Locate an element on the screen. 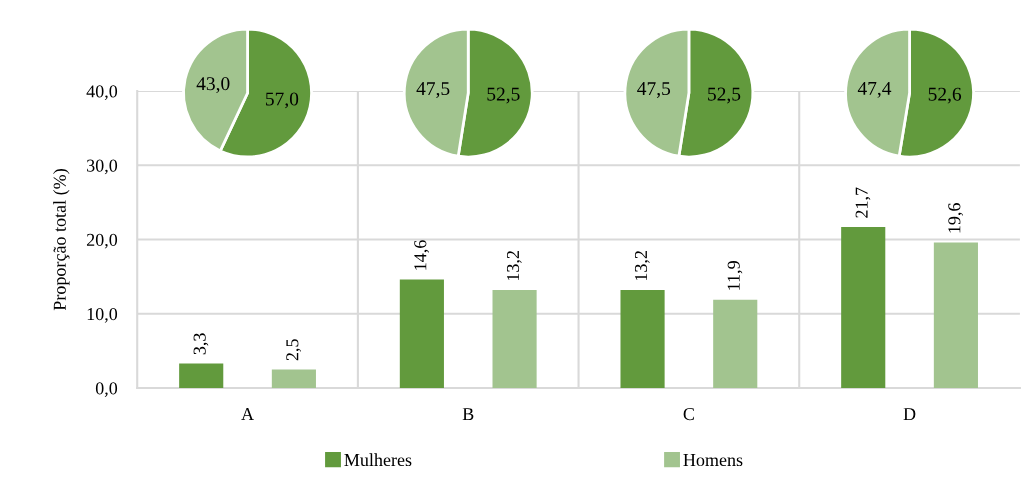  y-tick-label: 30,0 is located at coordinates (102, 167).